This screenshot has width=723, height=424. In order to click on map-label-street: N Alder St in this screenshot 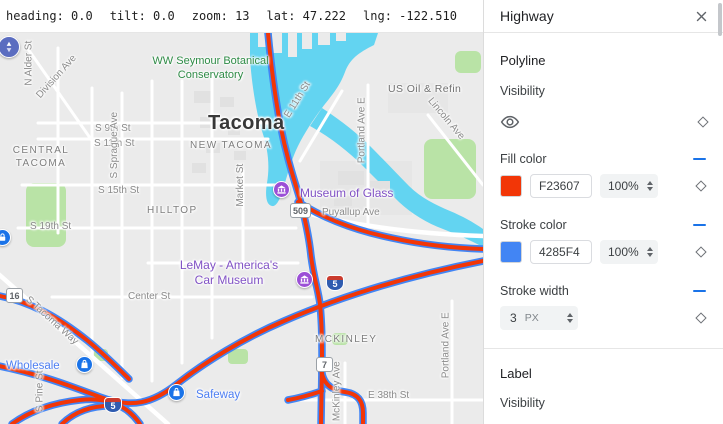, I will do `click(29, 63)`.